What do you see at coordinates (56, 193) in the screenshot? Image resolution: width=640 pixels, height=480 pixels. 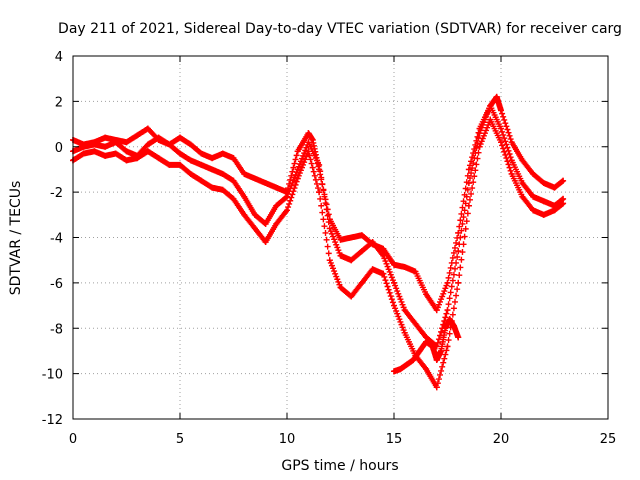 I see `y-tick-label: -2` at bounding box center [56, 193].